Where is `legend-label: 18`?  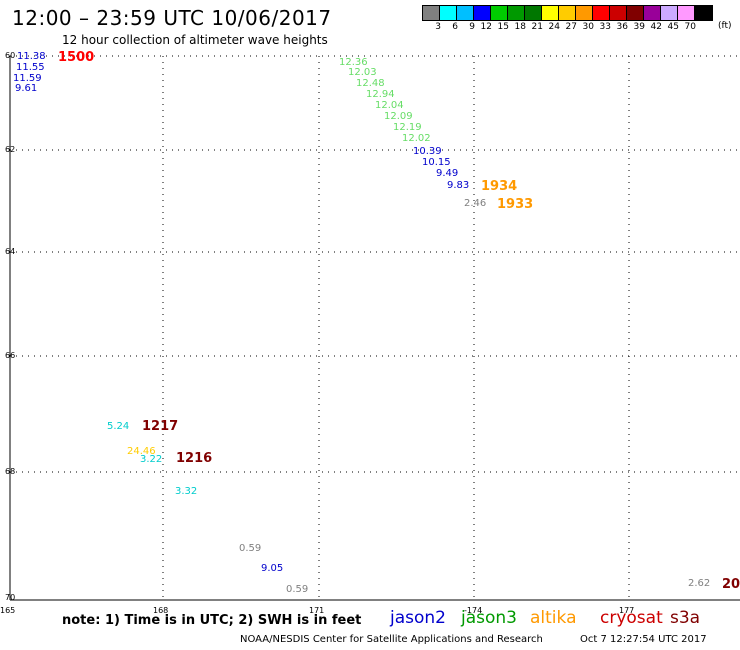
legend-label: 18 is located at coordinates (520, 27).